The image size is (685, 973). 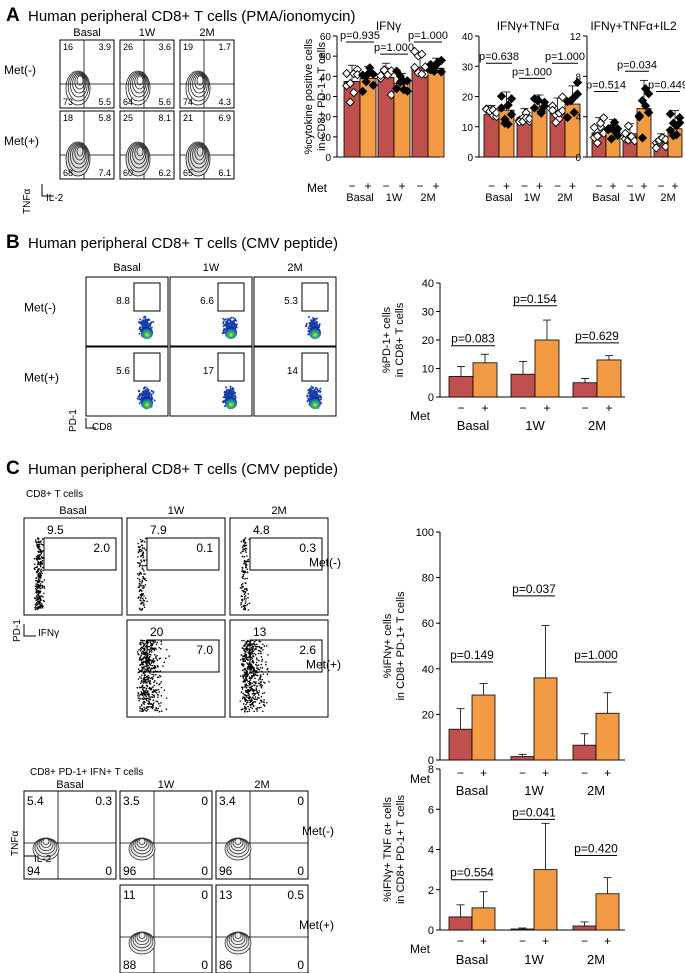 I want to click on quadrant-value: 7.4, so click(x=104, y=173).